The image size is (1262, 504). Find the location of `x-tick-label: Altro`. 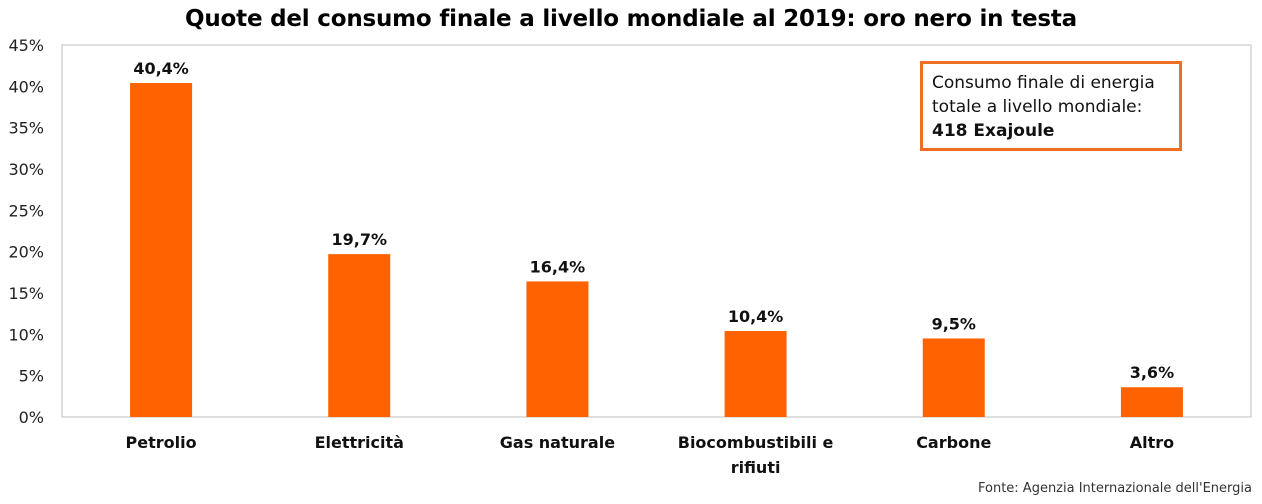

x-tick-label: Altro is located at coordinates (1152, 442).